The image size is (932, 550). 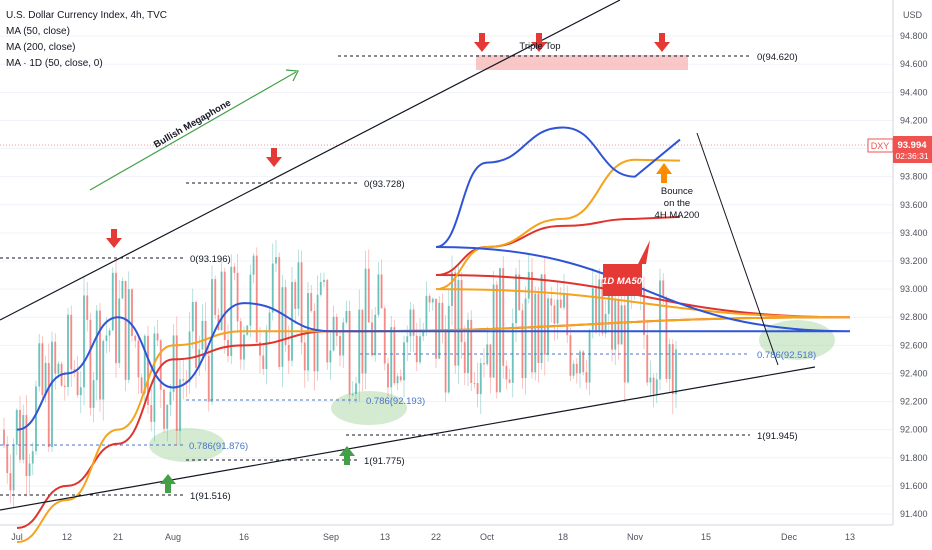 I want to click on time-axis: Jul 12 21 Aug 16 Sep 13 22 Oct 18 Nov 15 Dec 13, so click(x=433, y=537).